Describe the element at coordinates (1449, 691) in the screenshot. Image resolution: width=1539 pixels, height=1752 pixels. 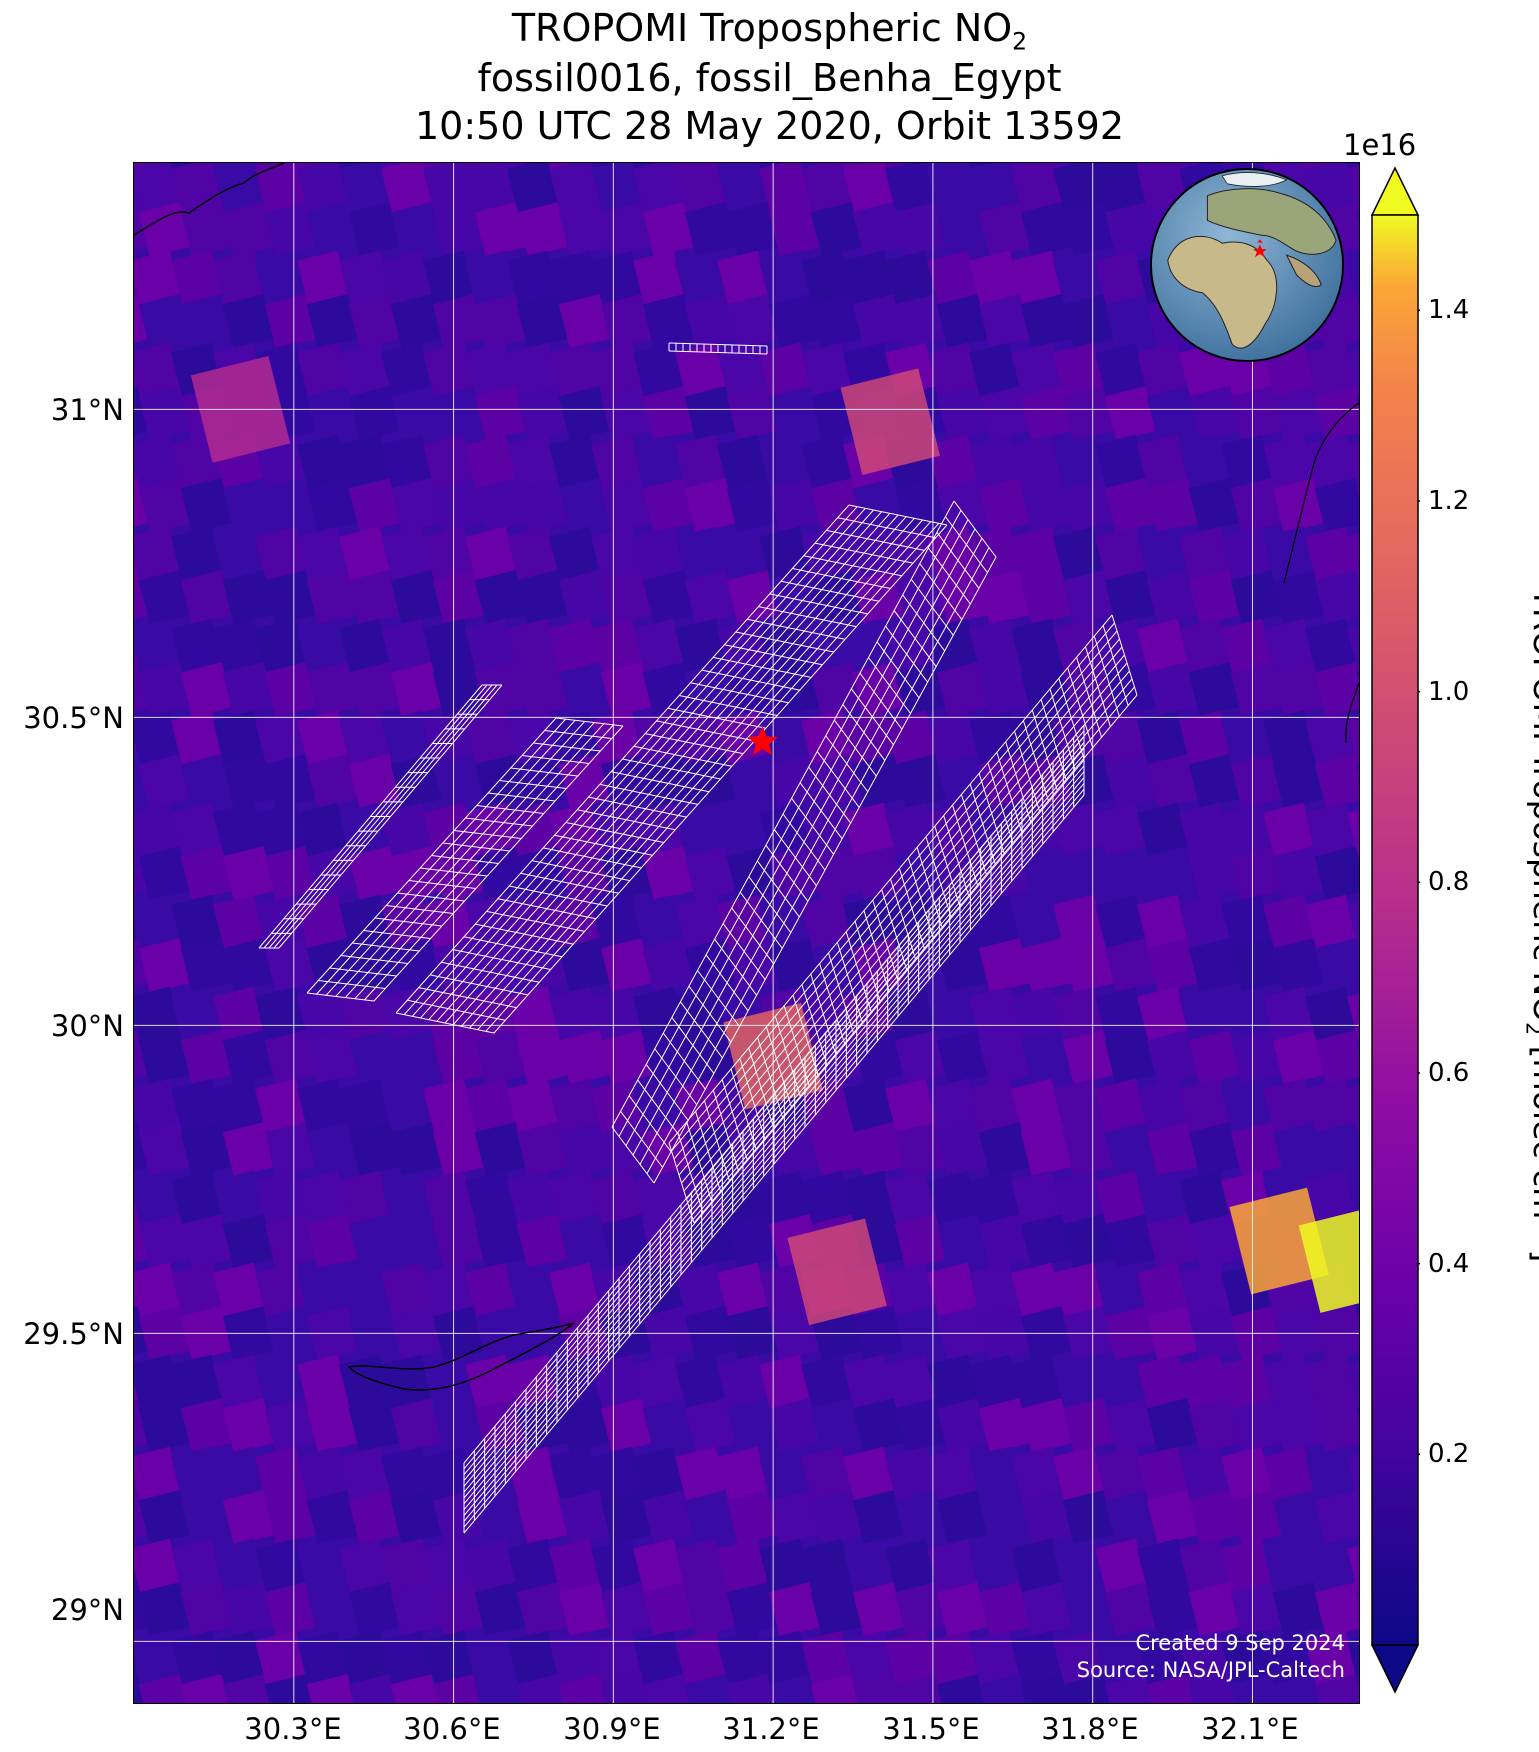
I see `colorbar-tick-label: 1.0` at that location.